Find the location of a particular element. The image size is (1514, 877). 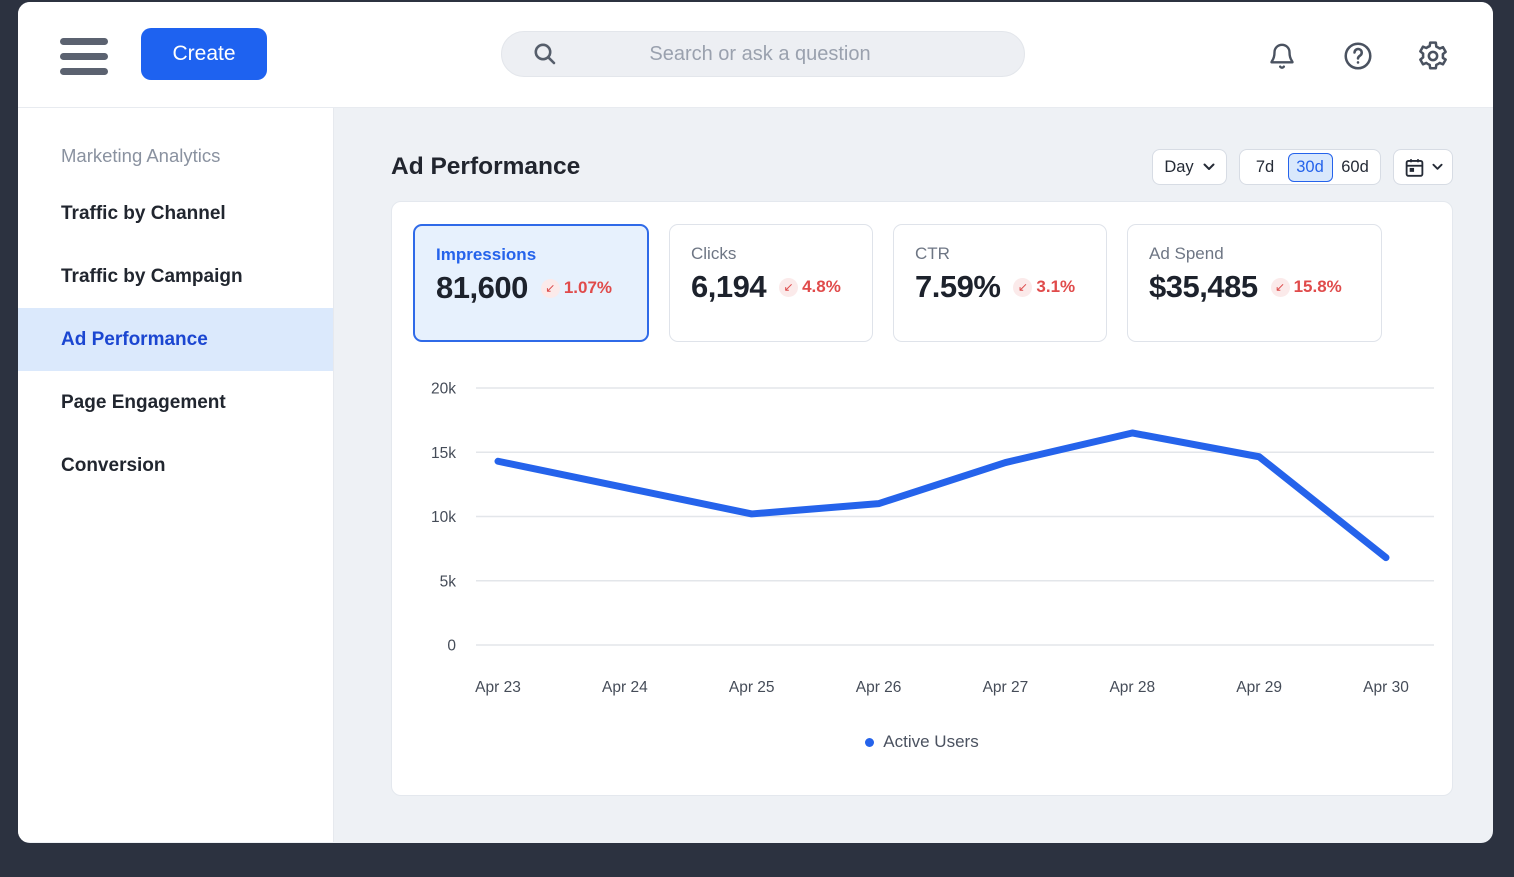

sidebar-item-ad-performance: Ad Performance is located at coordinates (175, 339).